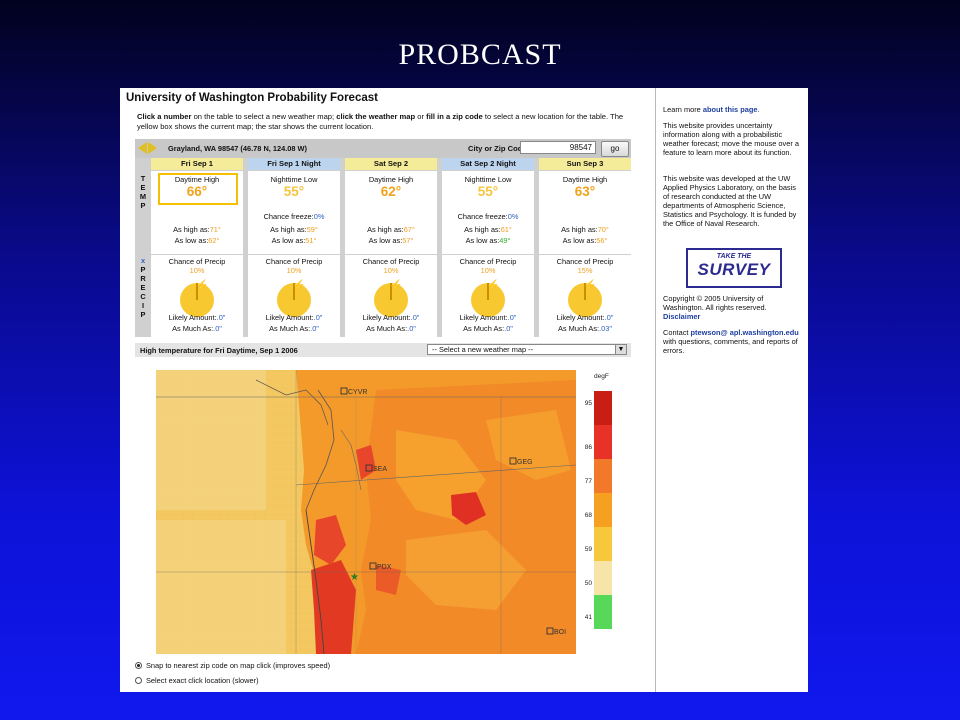 This screenshot has height=720, width=960. What do you see at coordinates (588, 515) in the screenshot?
I see `legend-tick-label: 68` at bounding box center [588, 515].